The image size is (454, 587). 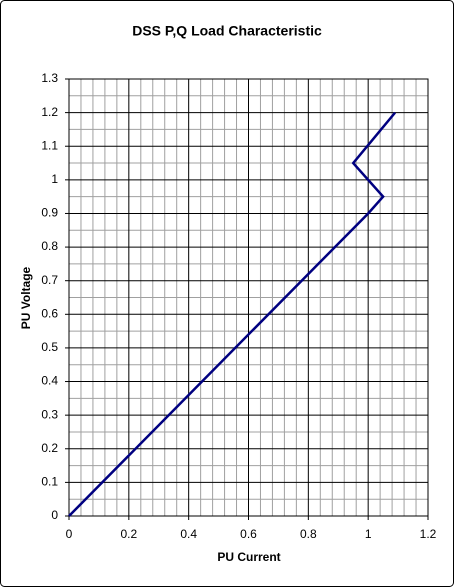 What do you see at coordinates (49, 78) in the screenshot?
I see `y-tick-label: 1.3` at bounding box center [49, 78].